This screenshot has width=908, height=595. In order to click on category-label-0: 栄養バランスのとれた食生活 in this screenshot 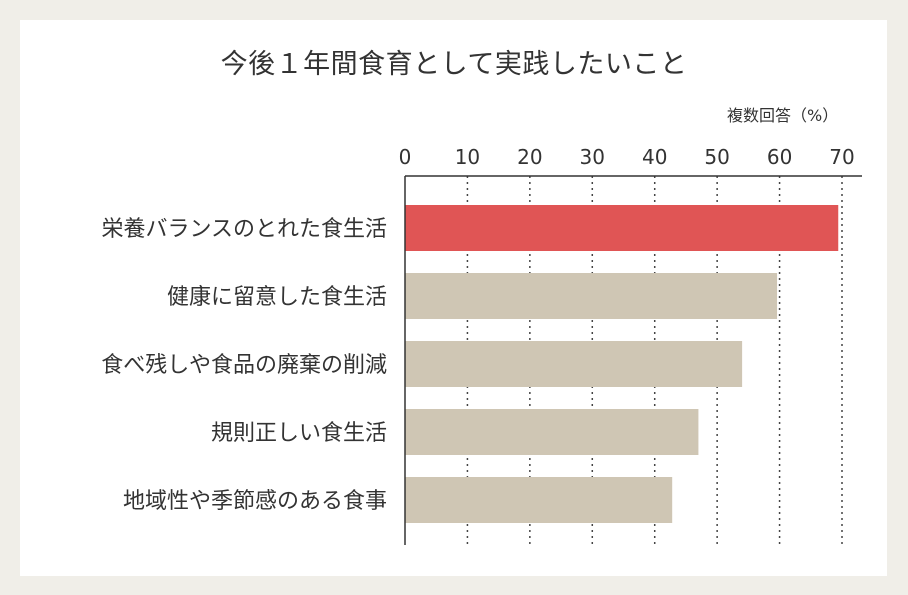, I will do `click(244, 229)`.